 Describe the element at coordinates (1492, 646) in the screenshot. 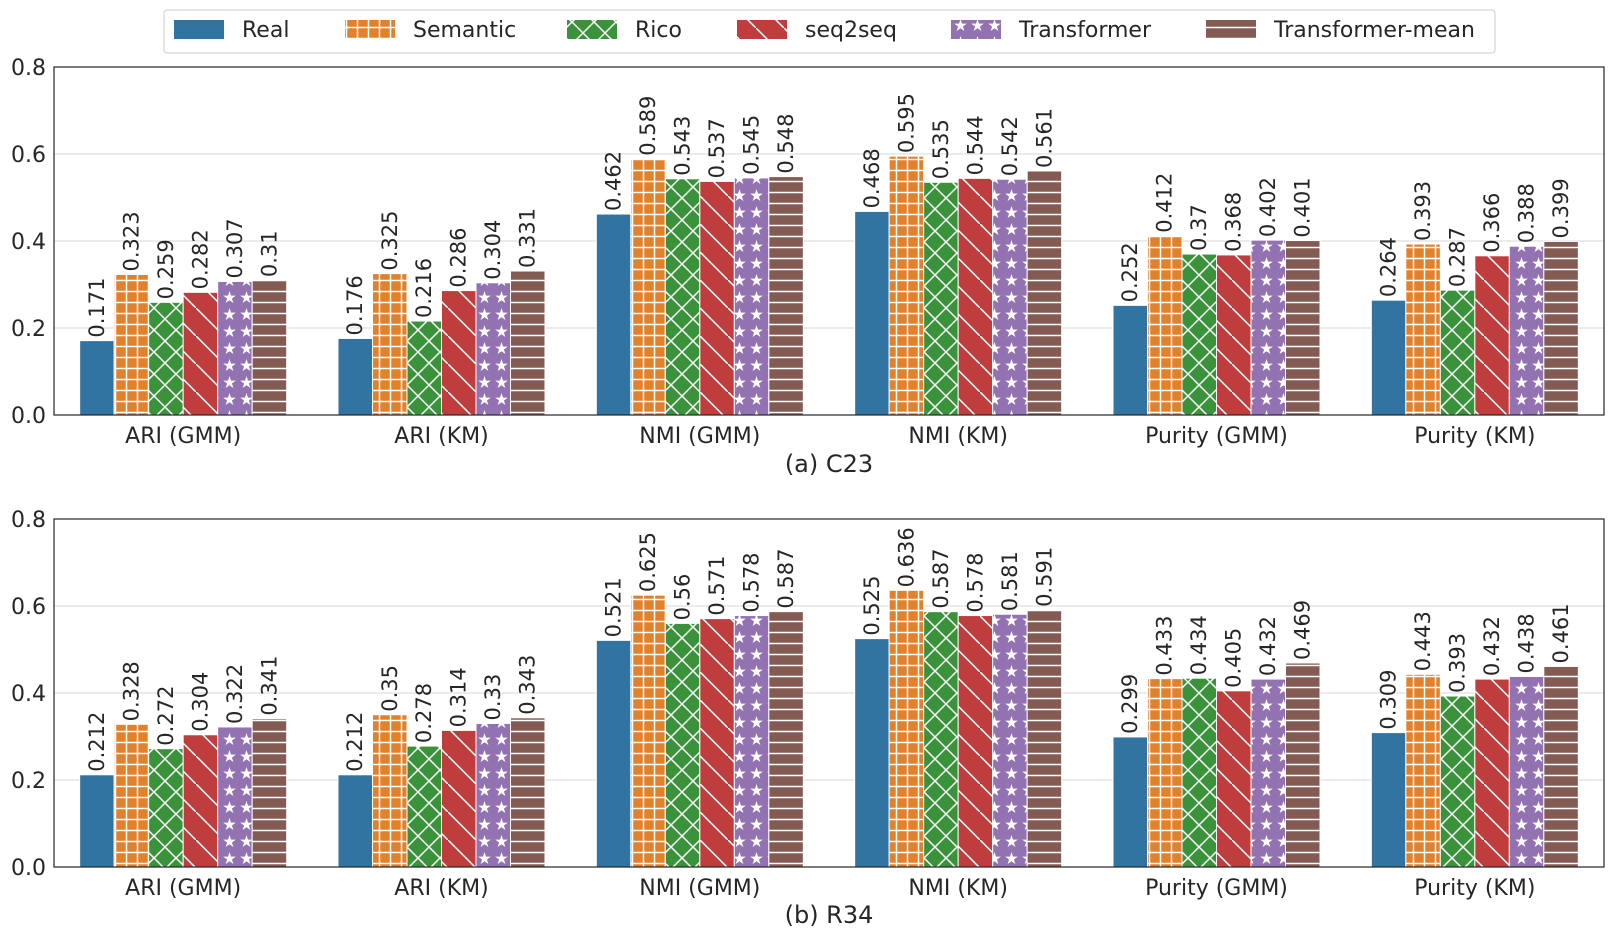

I see `data-label: 0.432` at that location.